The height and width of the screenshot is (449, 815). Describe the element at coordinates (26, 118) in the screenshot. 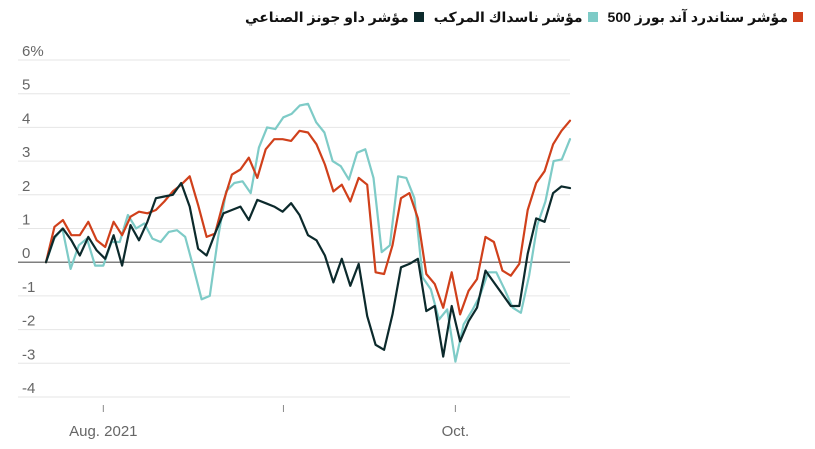

I see `y-tick-label: 4` at that location.